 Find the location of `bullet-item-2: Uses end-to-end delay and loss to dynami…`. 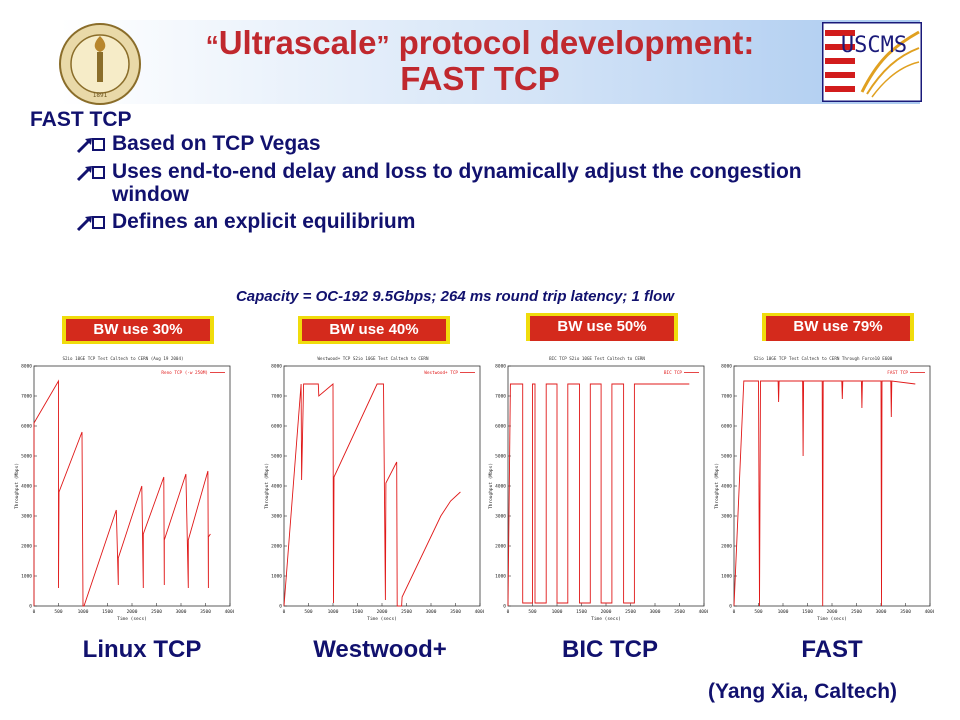

bullet-item-2: Uses end-to-end delay and loss to dynami… is located at coordinates (479, 183).